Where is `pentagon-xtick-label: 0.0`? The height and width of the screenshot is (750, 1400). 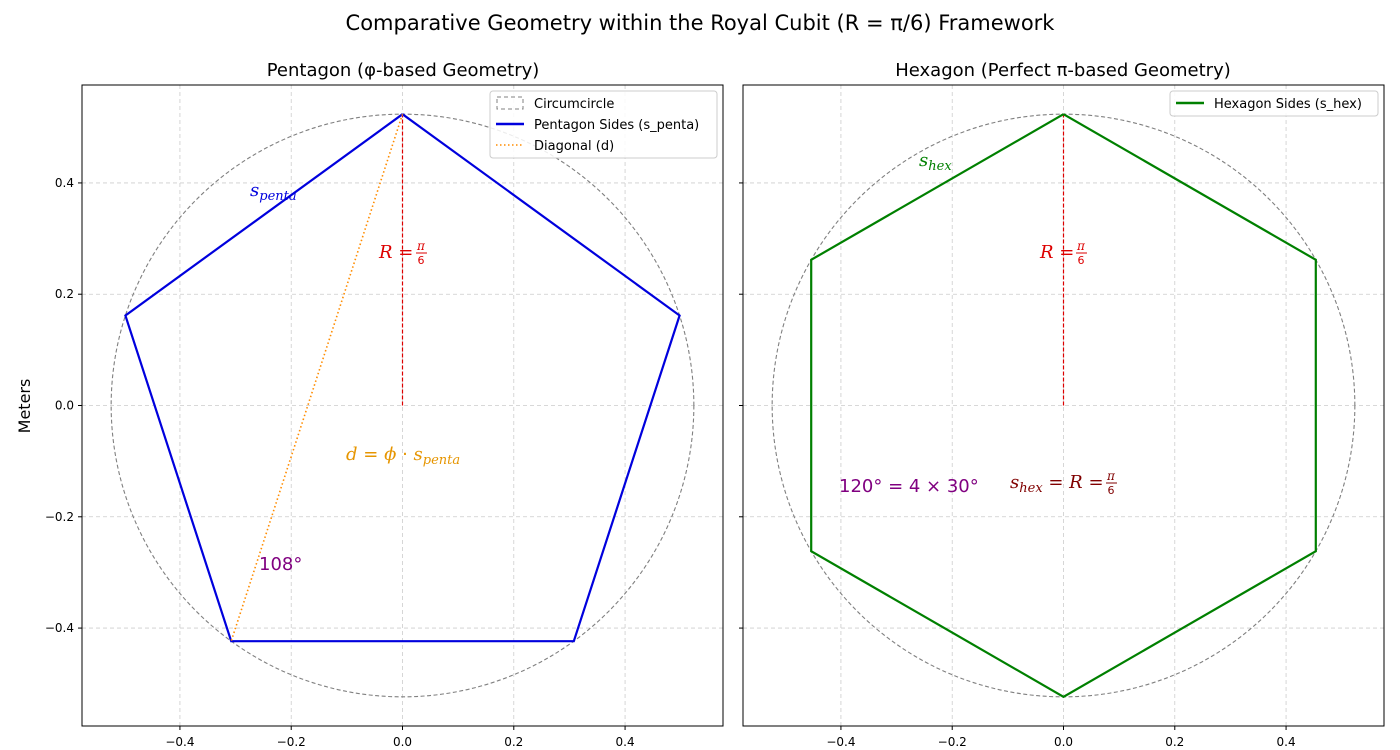
pentagon-xtick-label: 0.0 is located at coordinates (402, 742).